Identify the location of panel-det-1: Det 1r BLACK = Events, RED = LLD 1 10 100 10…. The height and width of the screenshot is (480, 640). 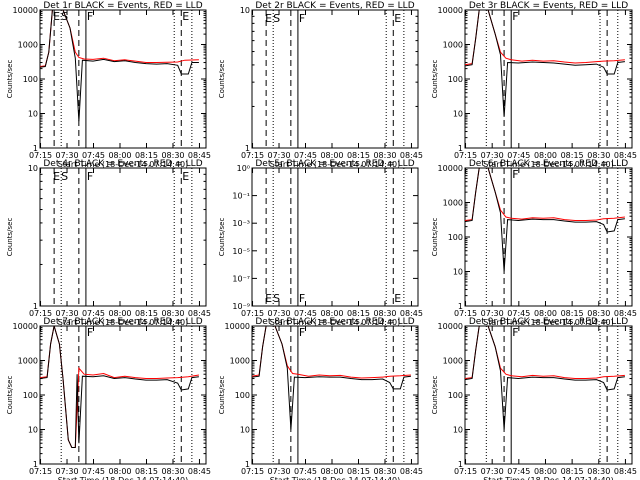
(108, 85).